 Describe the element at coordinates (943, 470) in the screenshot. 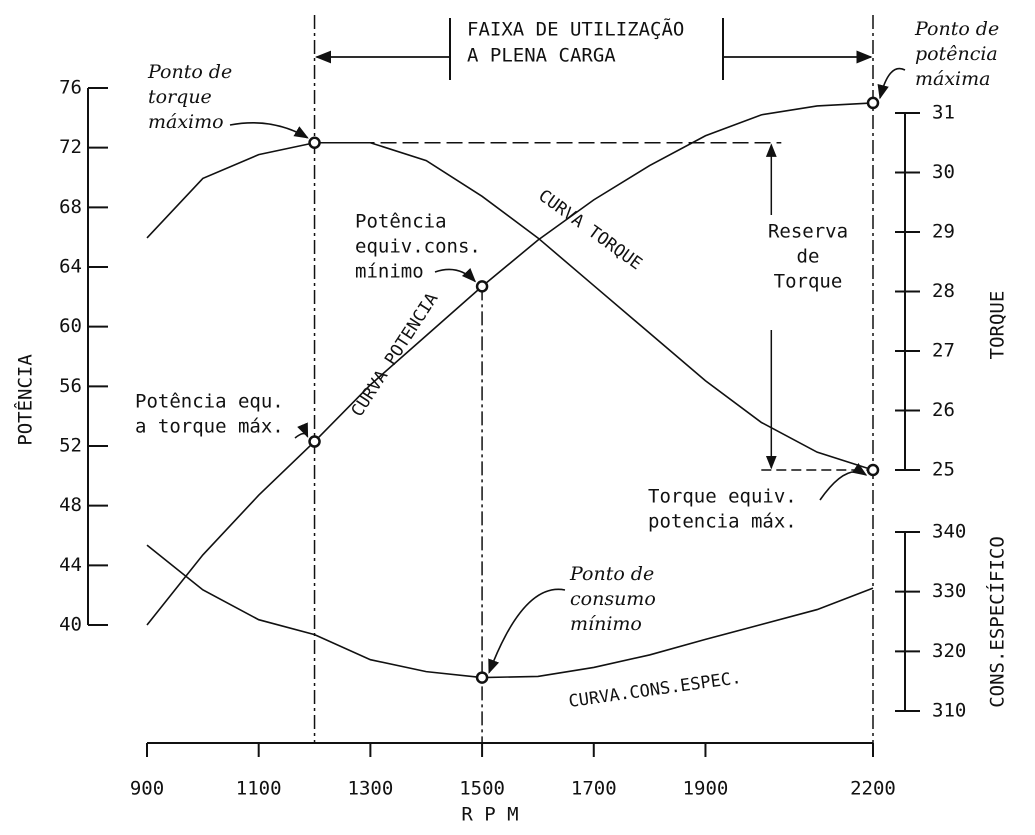

I see `y2-tick-label: 25` at that location.